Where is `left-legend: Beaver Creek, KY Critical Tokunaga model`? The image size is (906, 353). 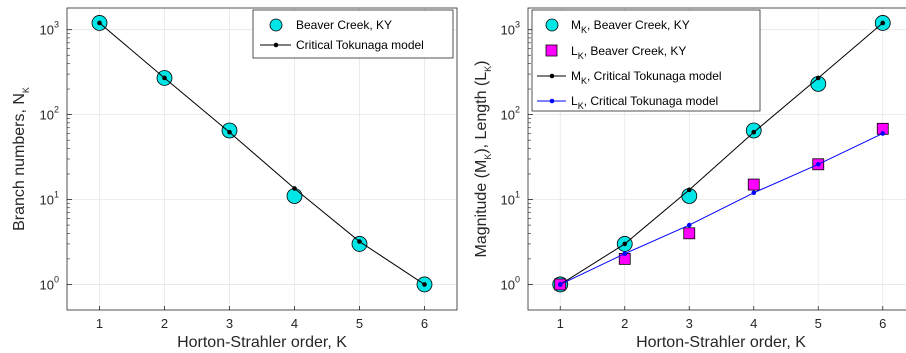 left-legend: Beaver Creek, KY Critical Tokunaga model is located at coordinates (353, 34).